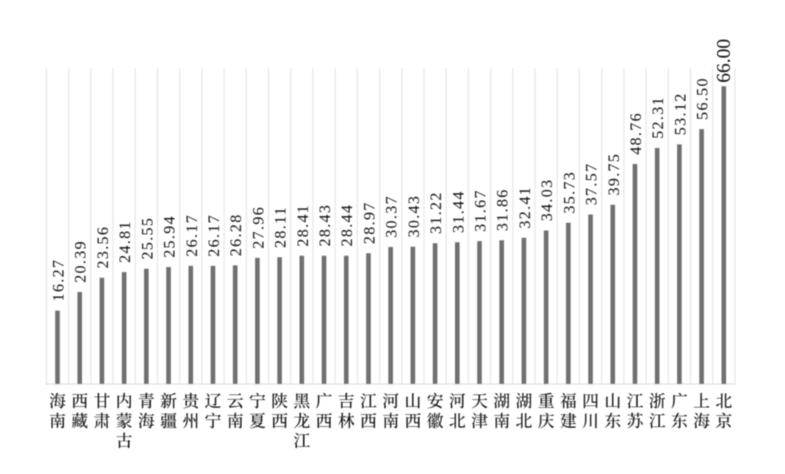  Describe the element at coordinates (103, 247) in the screenshot. I see `svg-text: 23.56` at that location.